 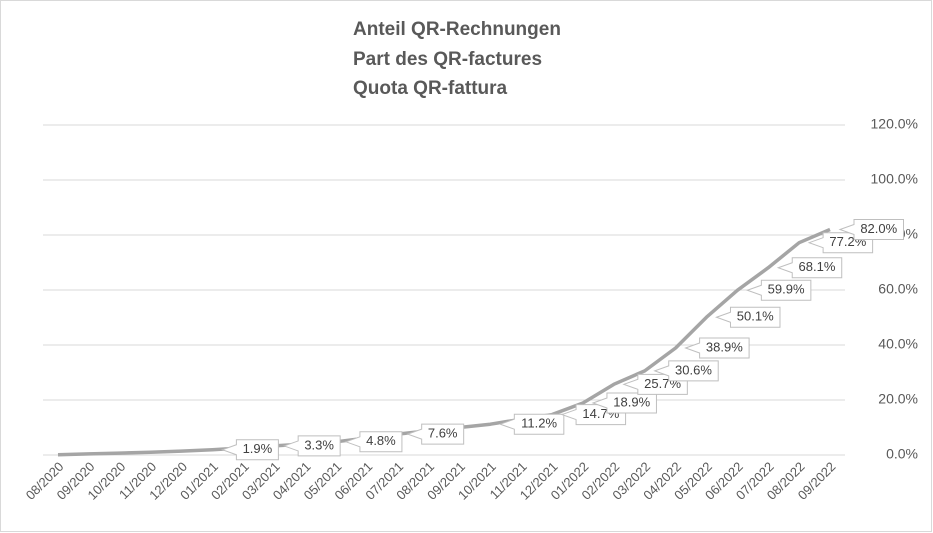 I want to click on y-tick-label: 100.0%, so click(x=894, y=179).